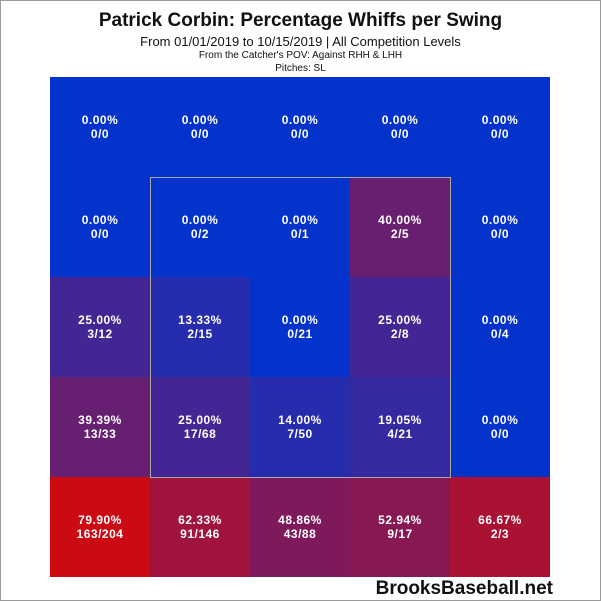 This screenshot has width=601, height=601. What do you see at coordinates (400, 234) in the screenshot?
I see `cell-ratio: 2/5` at bounding box center [400, 234].